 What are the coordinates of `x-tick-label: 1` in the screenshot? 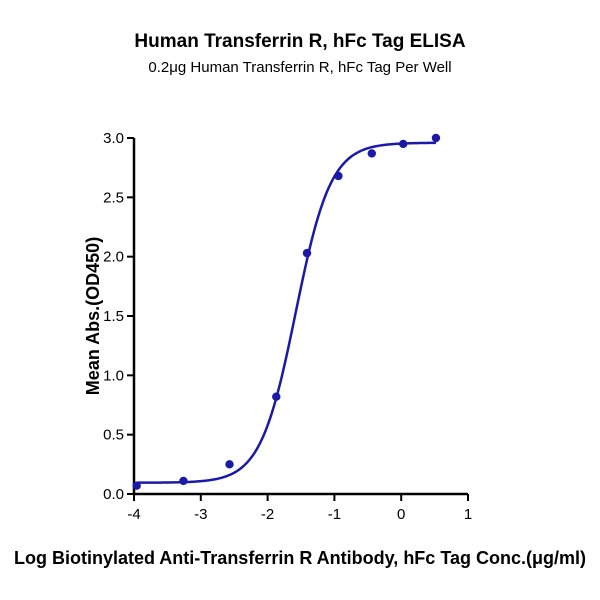 It's located at (468, 514).